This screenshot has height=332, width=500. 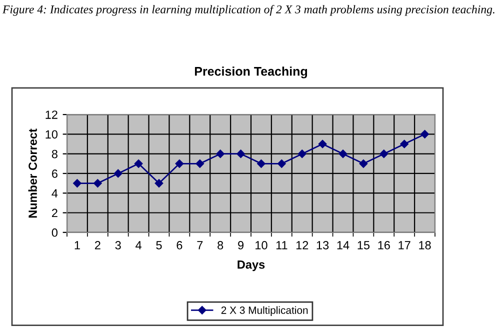 What do you see at coordinates (55, 174) in the screenshot?
I see `y-tick-label: 6` at bounding box center [55, 174].